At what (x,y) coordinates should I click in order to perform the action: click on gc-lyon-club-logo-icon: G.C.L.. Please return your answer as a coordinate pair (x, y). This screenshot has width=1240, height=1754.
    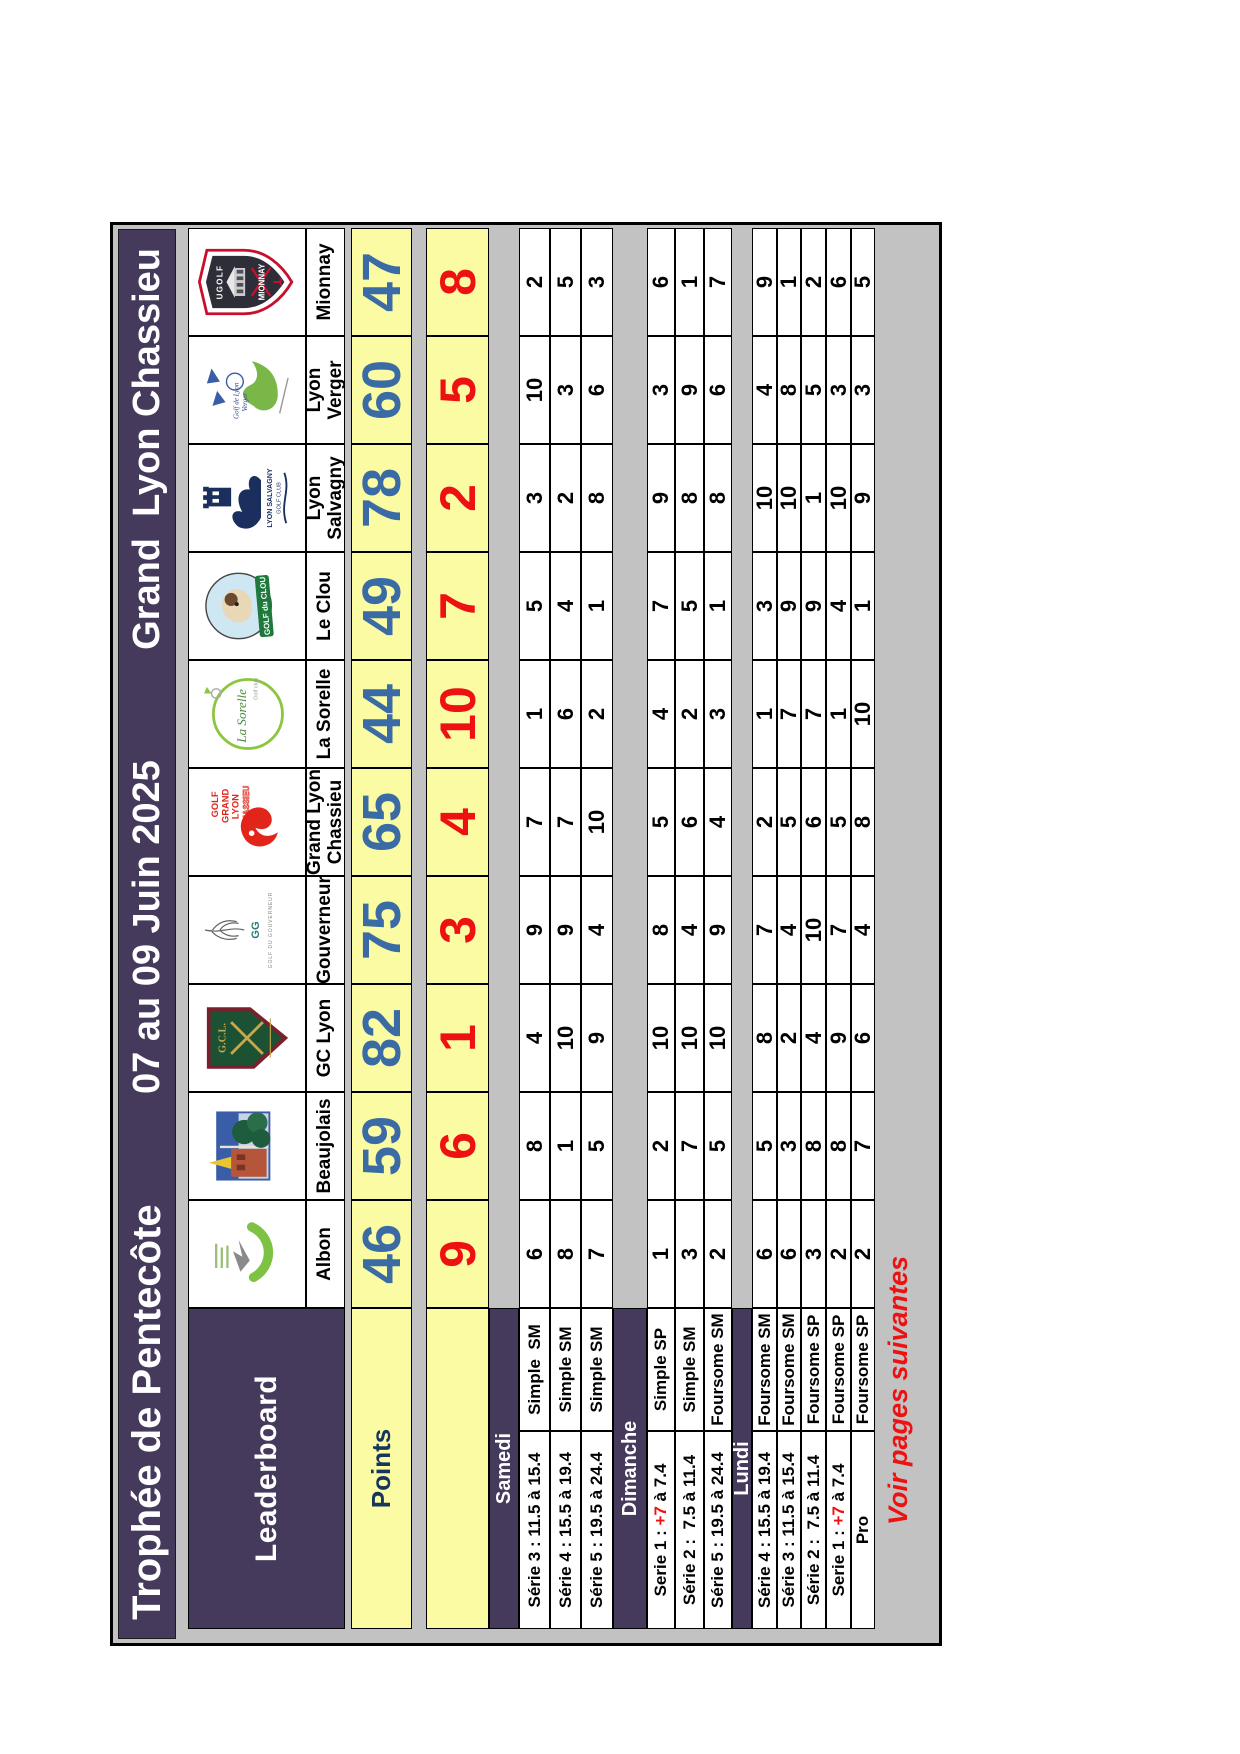
    Looking at the image, I should click on (247, 1038).